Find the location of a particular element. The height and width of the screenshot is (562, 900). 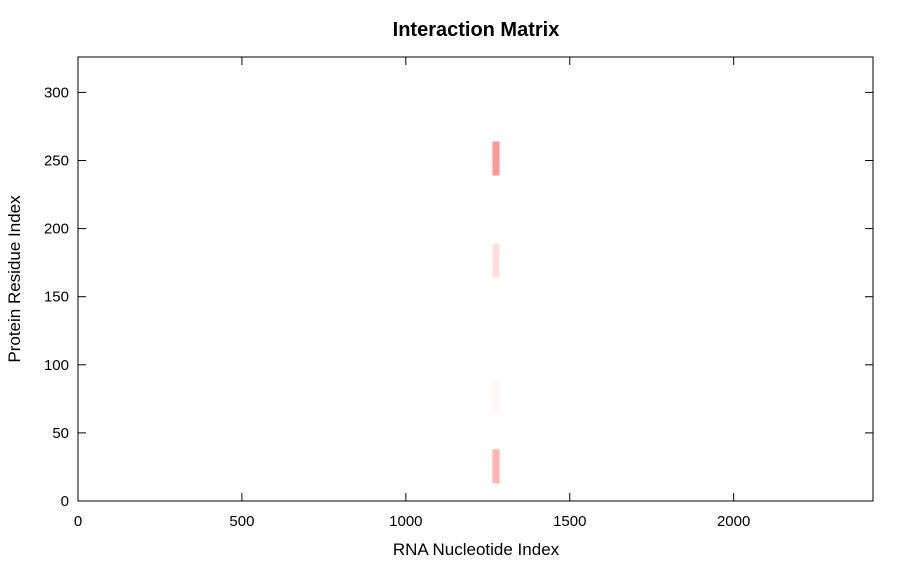

y-tick-label-250: 250 is located at coordinates (56, 161).